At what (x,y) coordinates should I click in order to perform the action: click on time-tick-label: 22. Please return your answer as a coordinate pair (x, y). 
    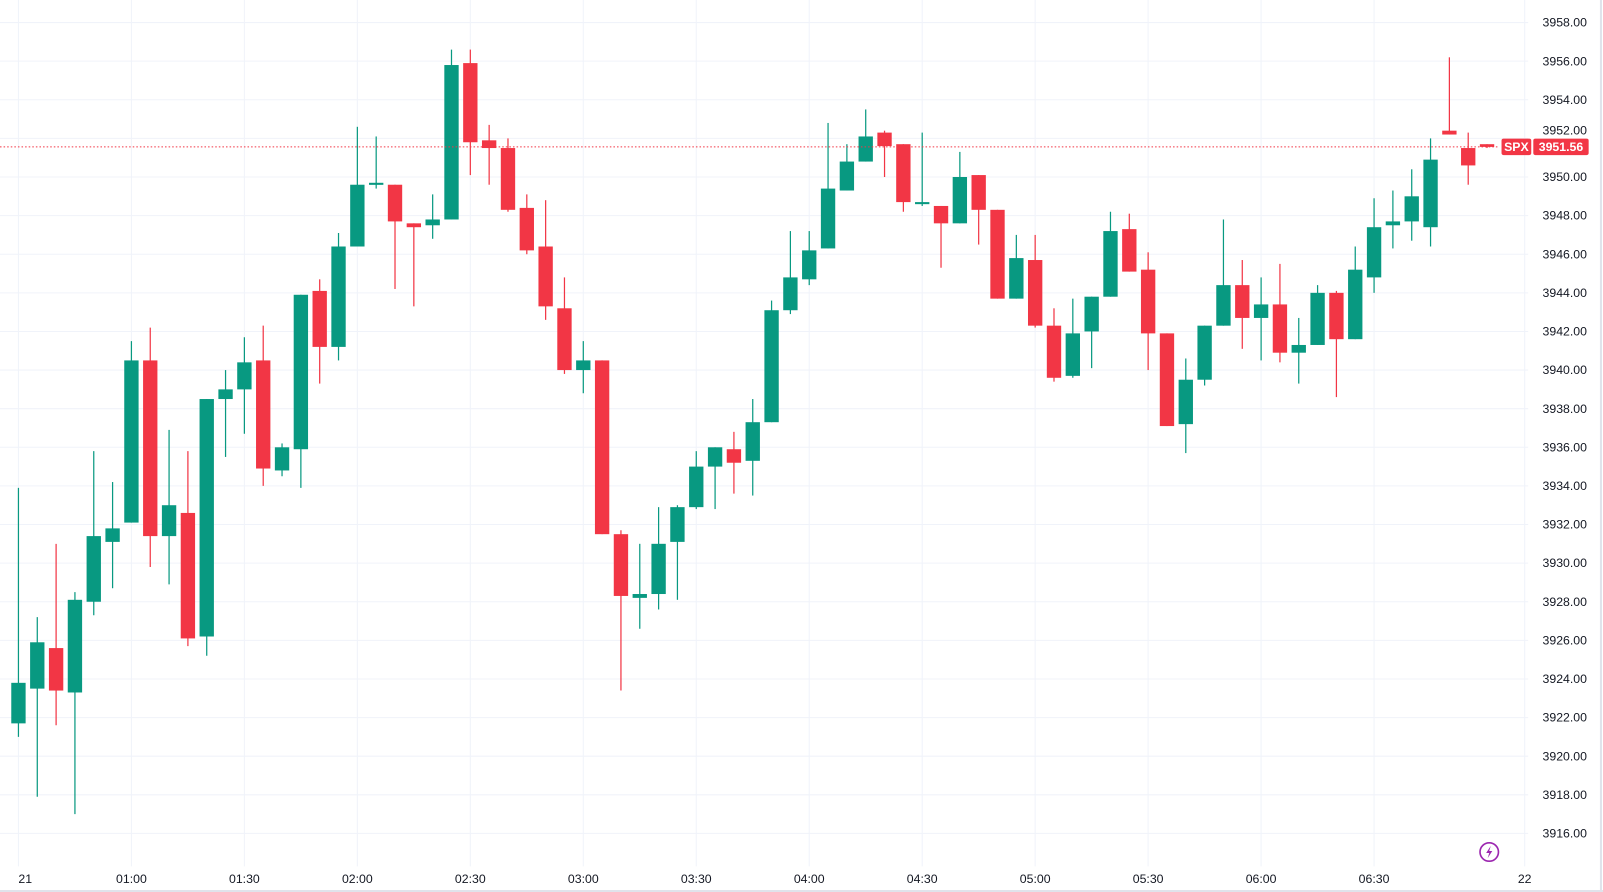
    Looking at the image, I should click on (1525, 879).